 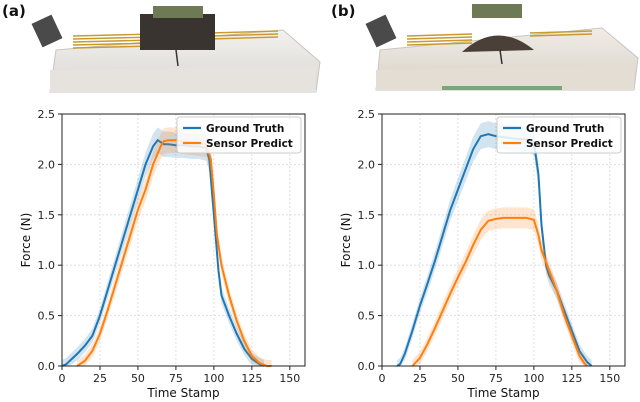 I want to click on chart-b-y-tick-label: 2.0, so click(x=367, y=164).